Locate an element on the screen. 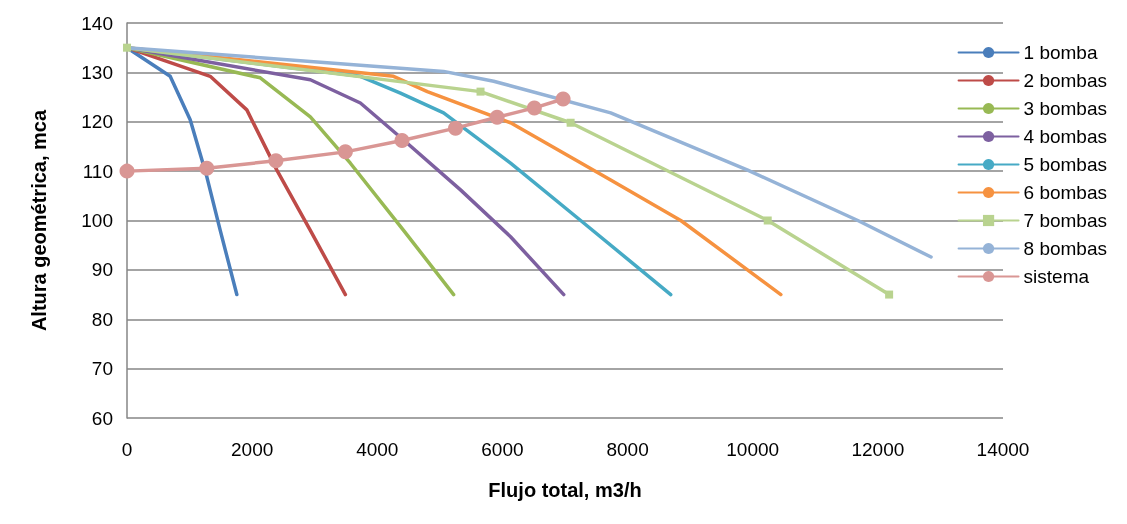 This screenshot has height=524, width=1127. legend-label: 5 bombas is located at coordinates (1065, 164).